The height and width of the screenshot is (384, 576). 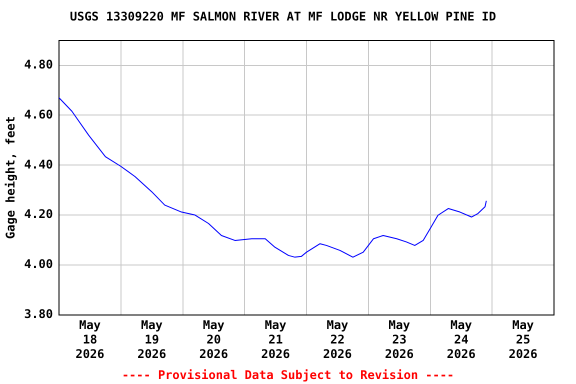 What do you see at coordinates (38, 313) in the screenshot?
I see `y-tick-label: 3.80` at bounding box center [38, 313].